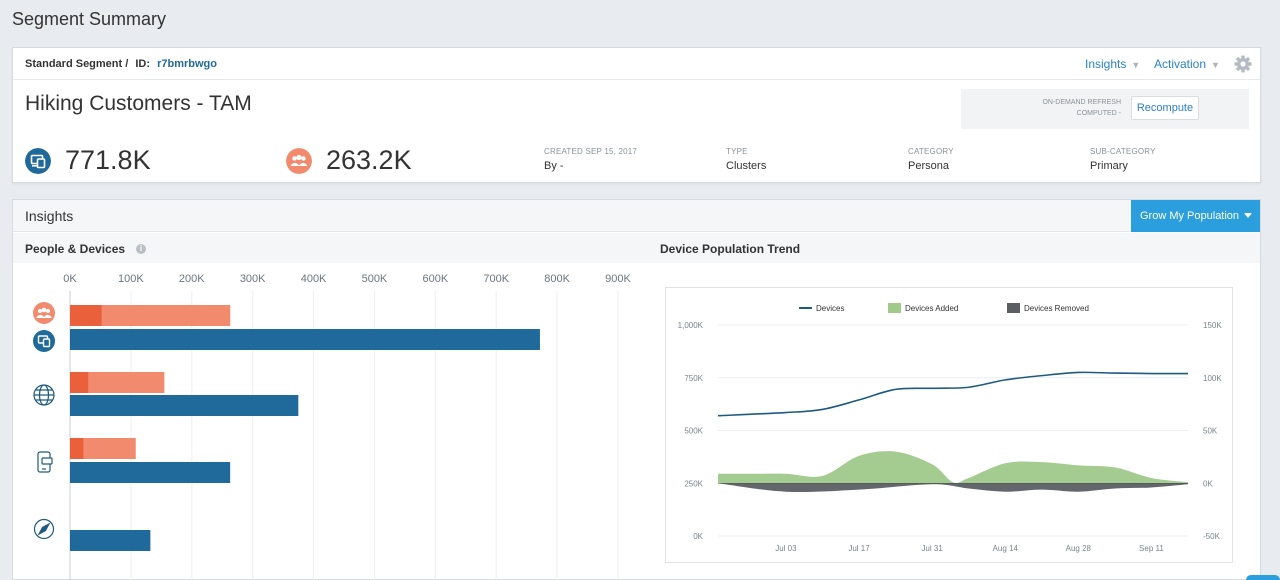 The image size is (1280, 580). Describe the element at coordinates (1263, 577) in the screenshot. I see `help-launcher` at that location.